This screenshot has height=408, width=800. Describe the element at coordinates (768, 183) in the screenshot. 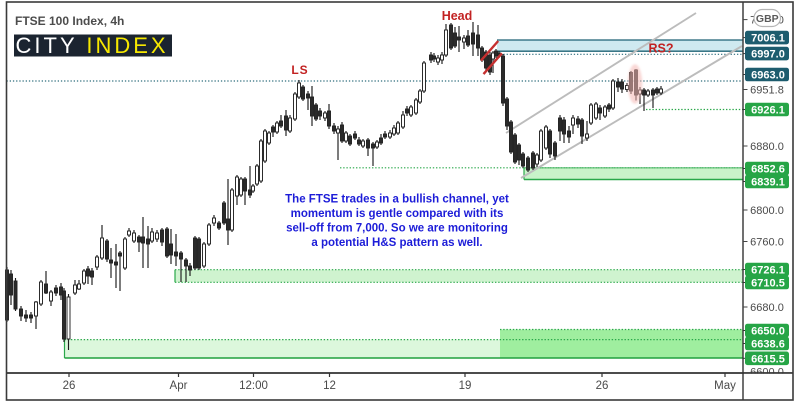

I see `svg-text: 6839.1` at that location.